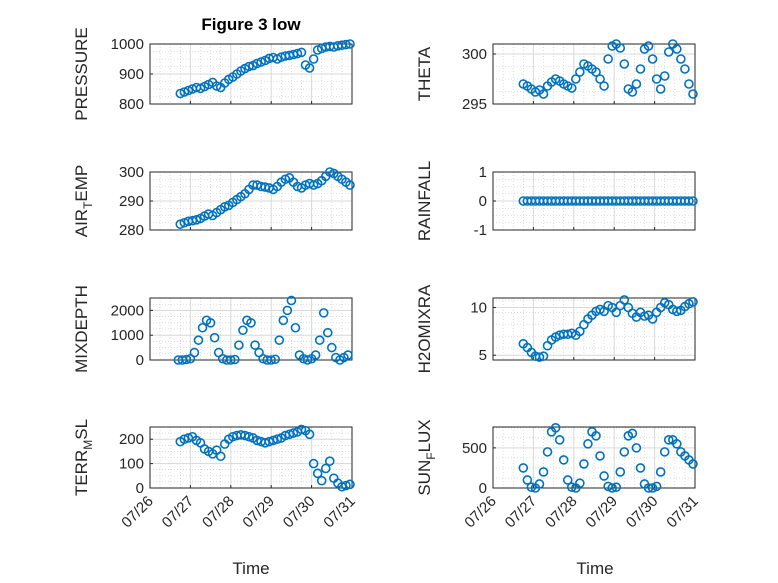 Image resolution: width=778 pixels, height=583 pixels. What do you see at coordinates (131, 74) in the screenshot?
I see `y-tick-label: 900` at bounding box center [131, 74].